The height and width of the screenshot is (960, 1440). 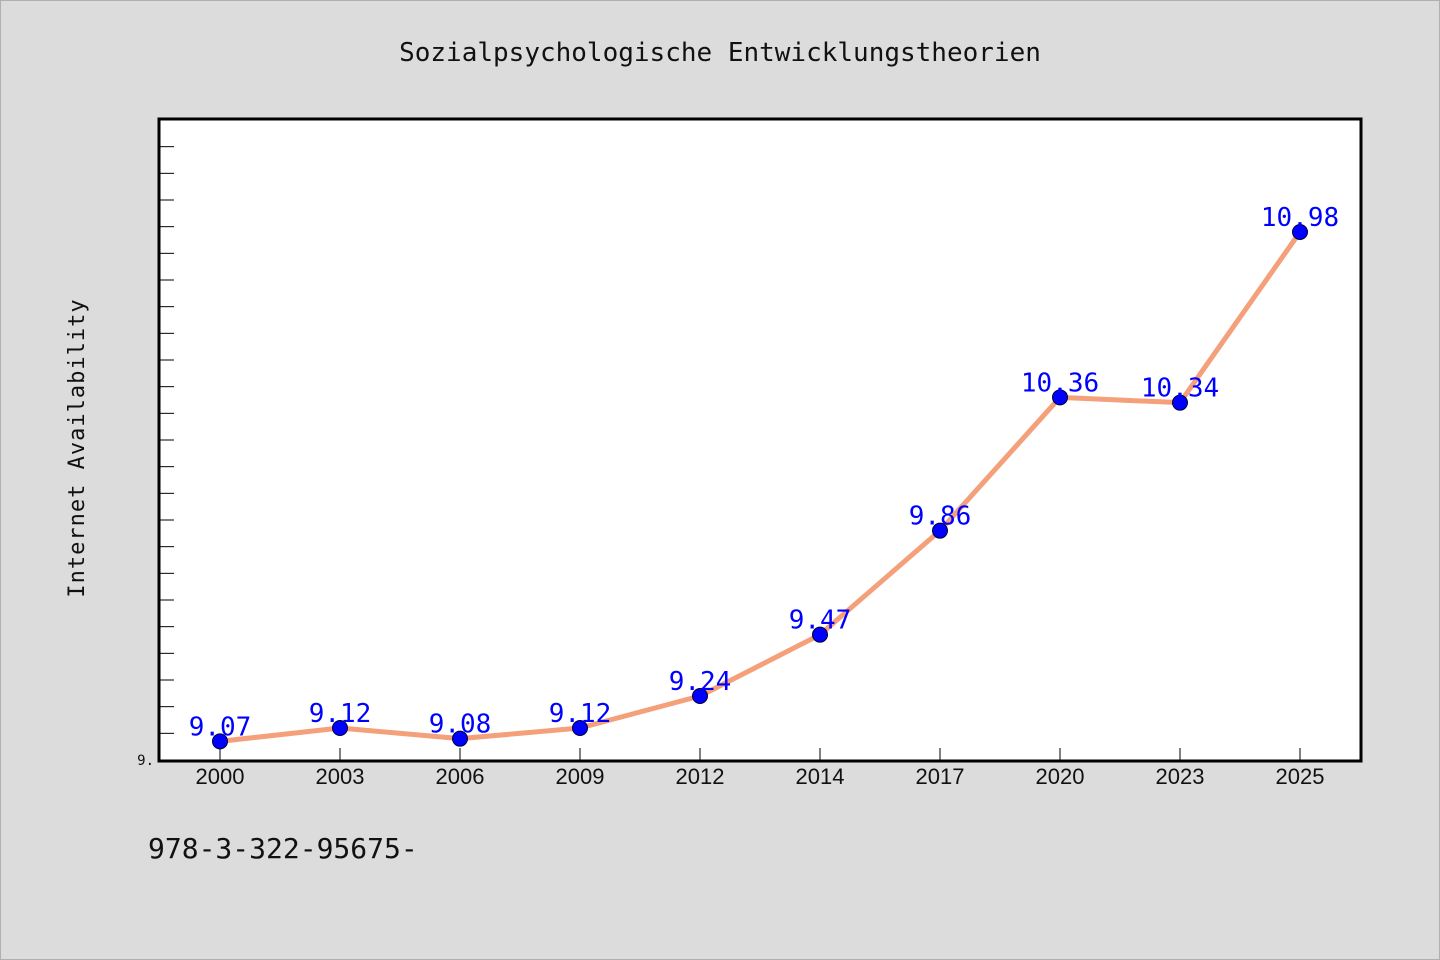 What do you see at coordinates (820, 776) in the screenshot?
I see `x-tick-label: 2014` at bounding box center [820, 776].